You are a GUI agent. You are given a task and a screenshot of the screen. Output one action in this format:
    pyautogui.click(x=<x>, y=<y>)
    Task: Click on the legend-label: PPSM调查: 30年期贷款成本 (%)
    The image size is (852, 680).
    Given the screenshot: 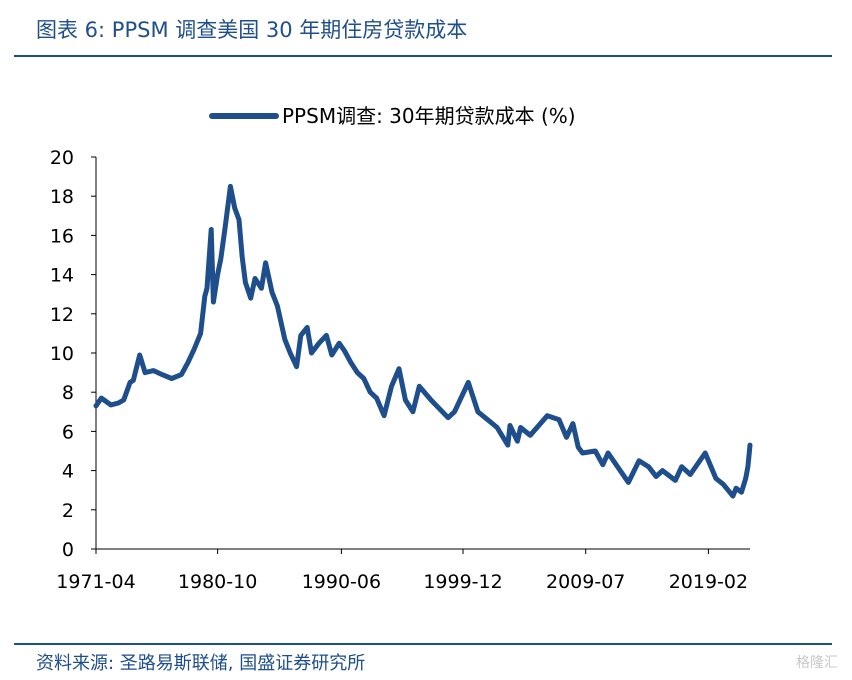 What is the action you would take?
    pyautogui.click(x=429, y=116)
    